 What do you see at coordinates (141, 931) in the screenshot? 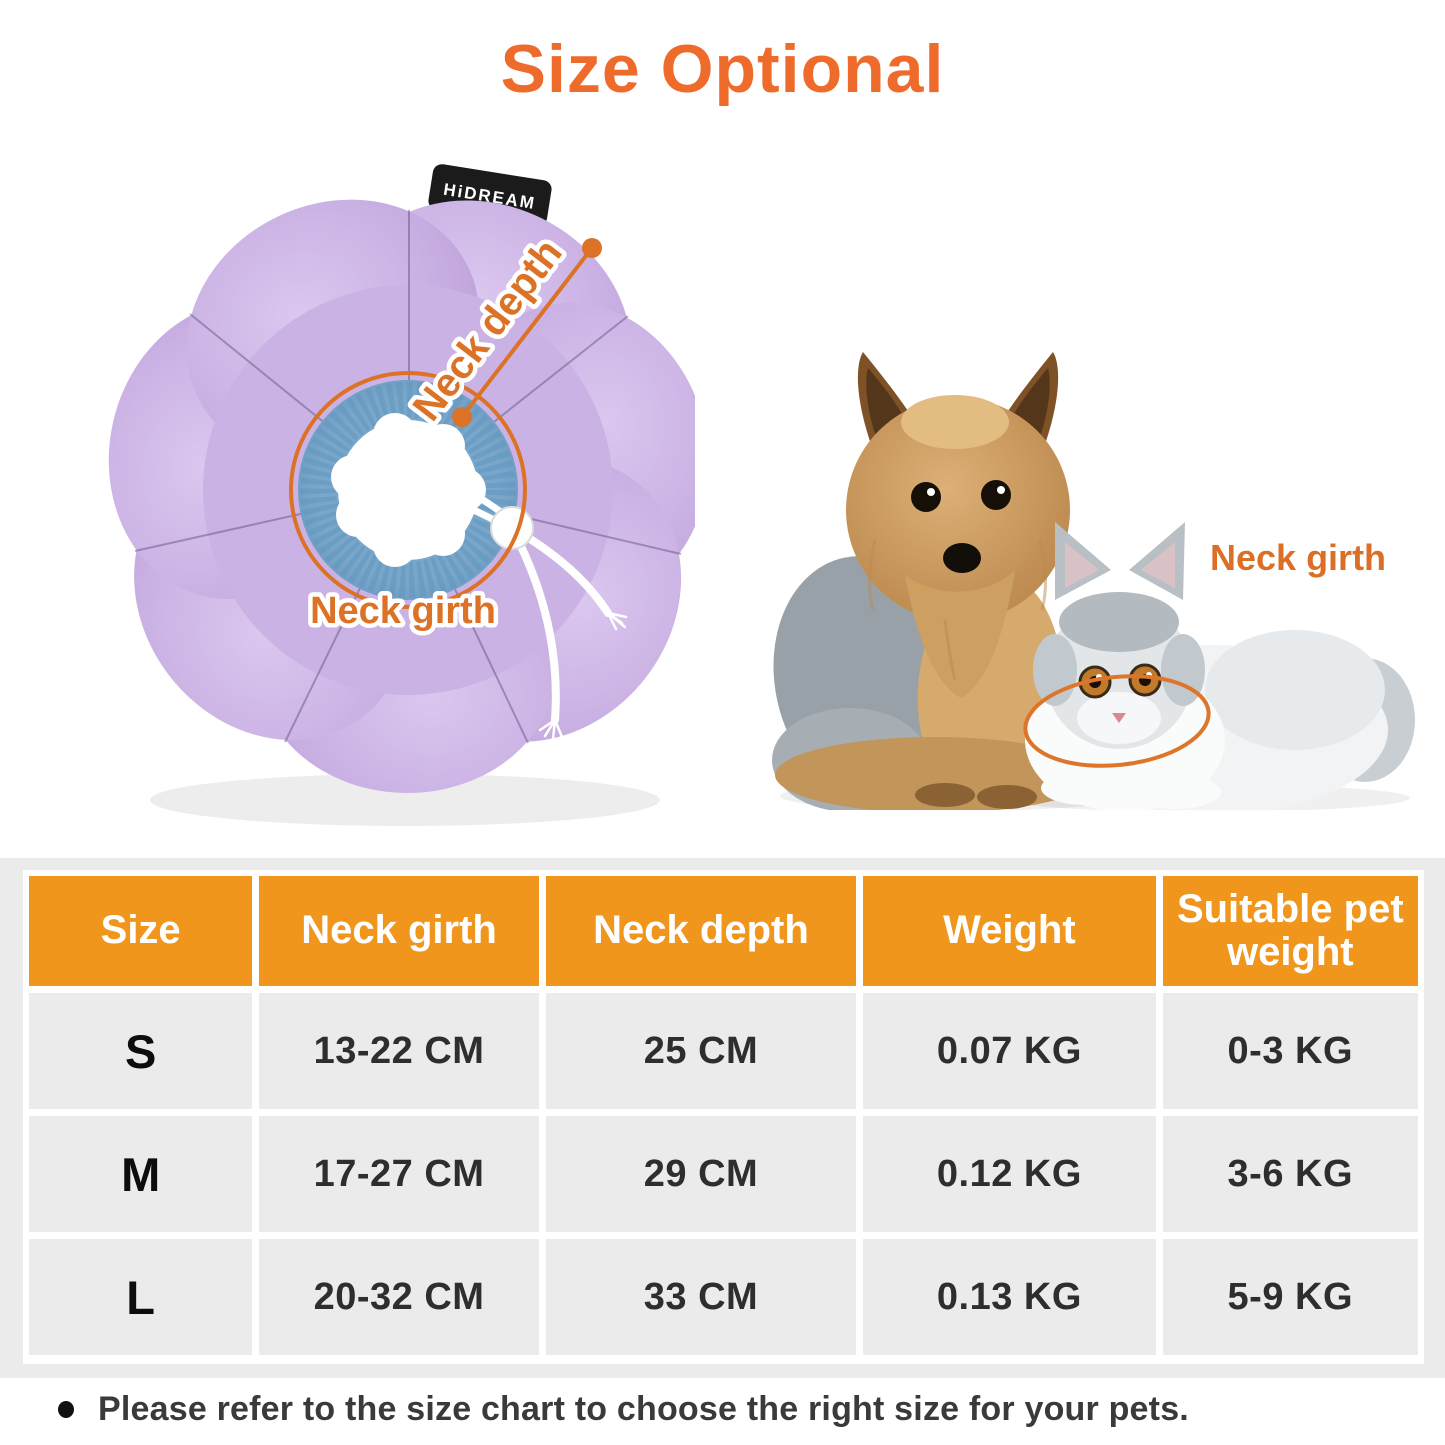
I see `column-header-size: Size` at bounding box center [141, 931].